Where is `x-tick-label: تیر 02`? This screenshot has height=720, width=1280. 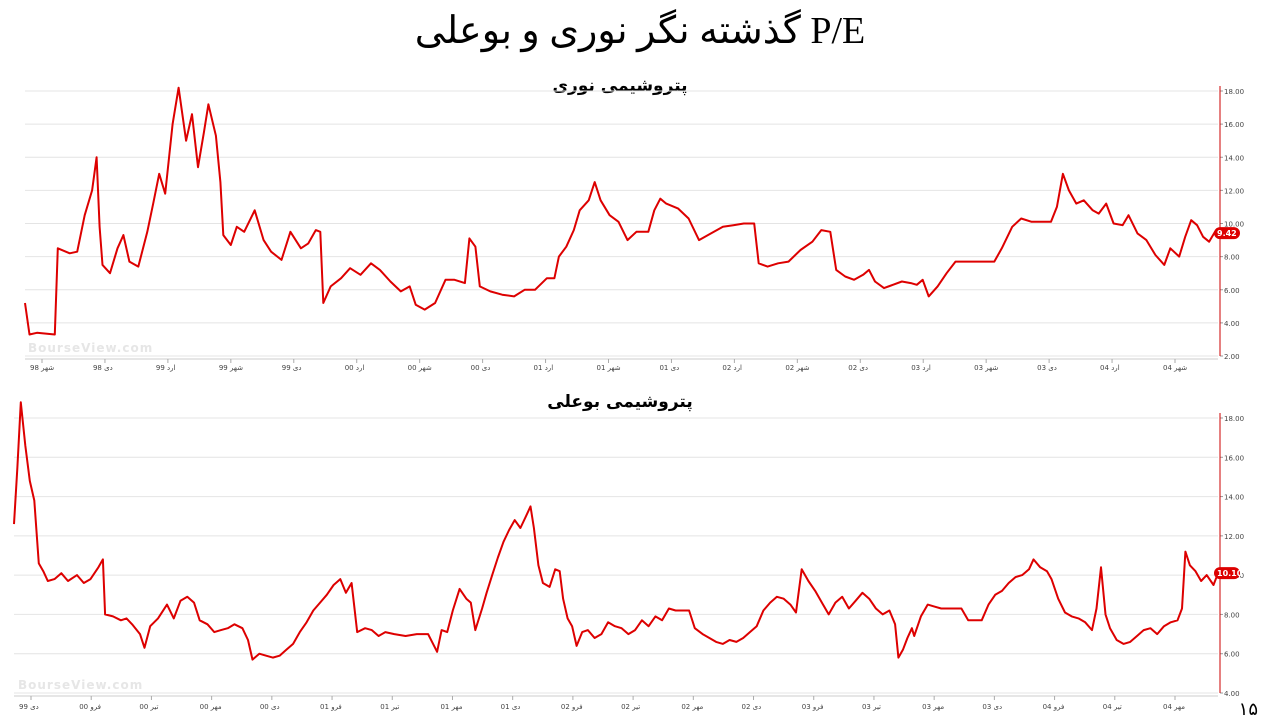
x-tick-label: تیر 02 is located at coordinates (630, 707).